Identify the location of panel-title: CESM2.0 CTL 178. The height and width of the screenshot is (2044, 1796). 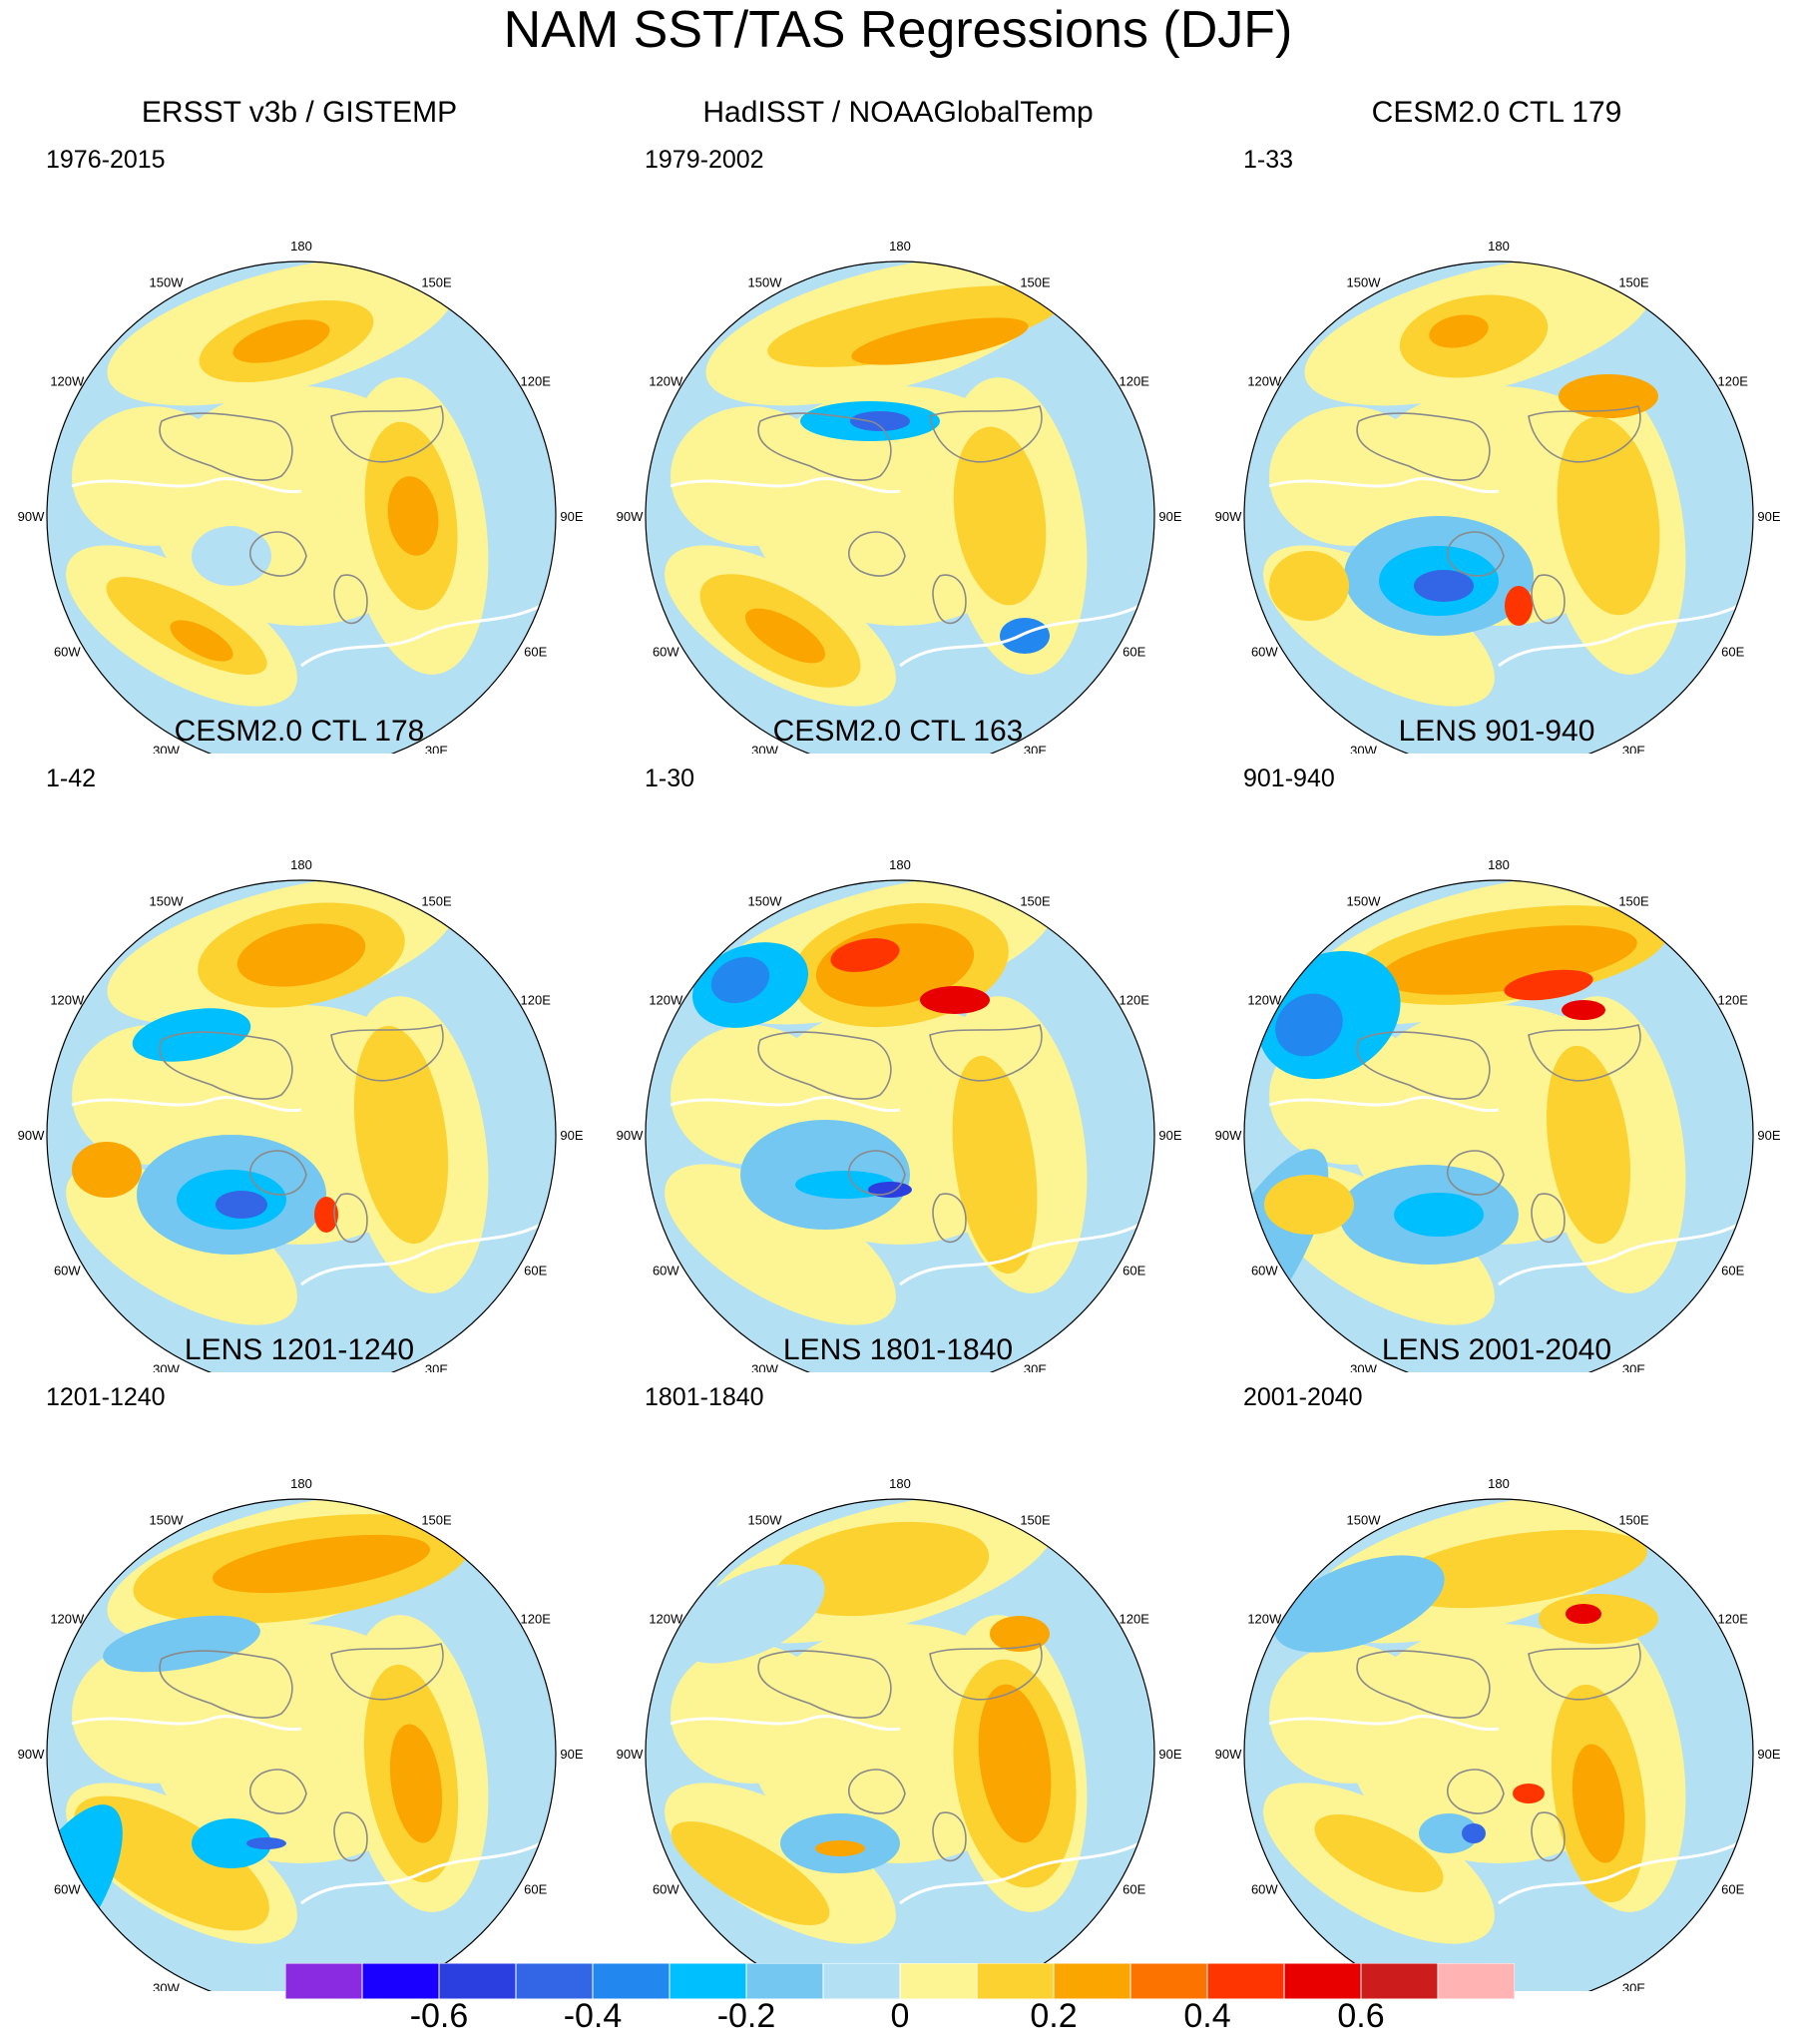
(299, 731).